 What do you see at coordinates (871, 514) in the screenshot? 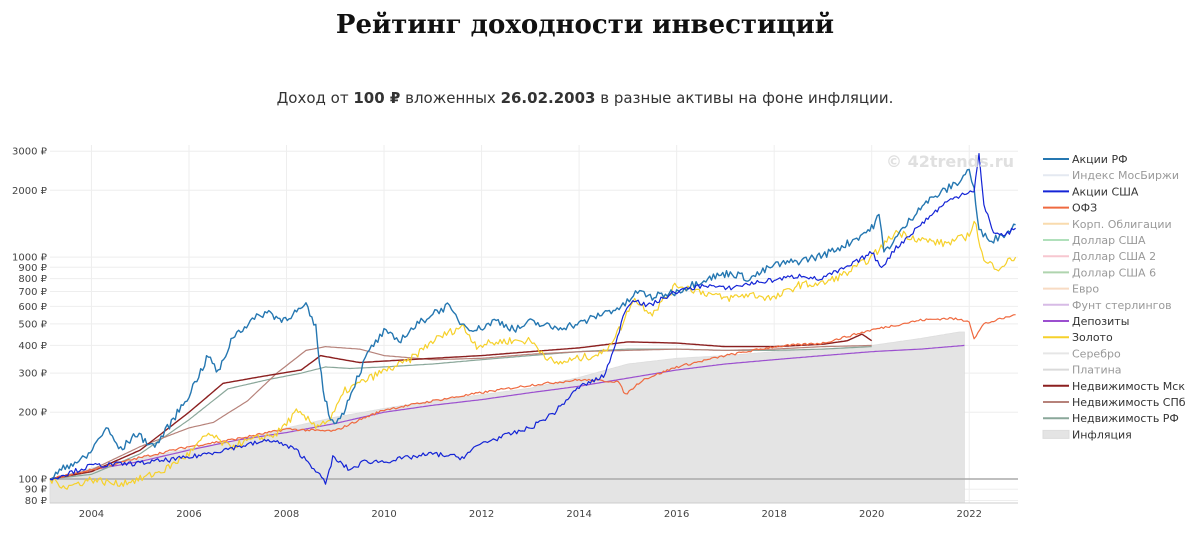
I see `x-tick-label-8: 2020` at bounding box center [871, 514].